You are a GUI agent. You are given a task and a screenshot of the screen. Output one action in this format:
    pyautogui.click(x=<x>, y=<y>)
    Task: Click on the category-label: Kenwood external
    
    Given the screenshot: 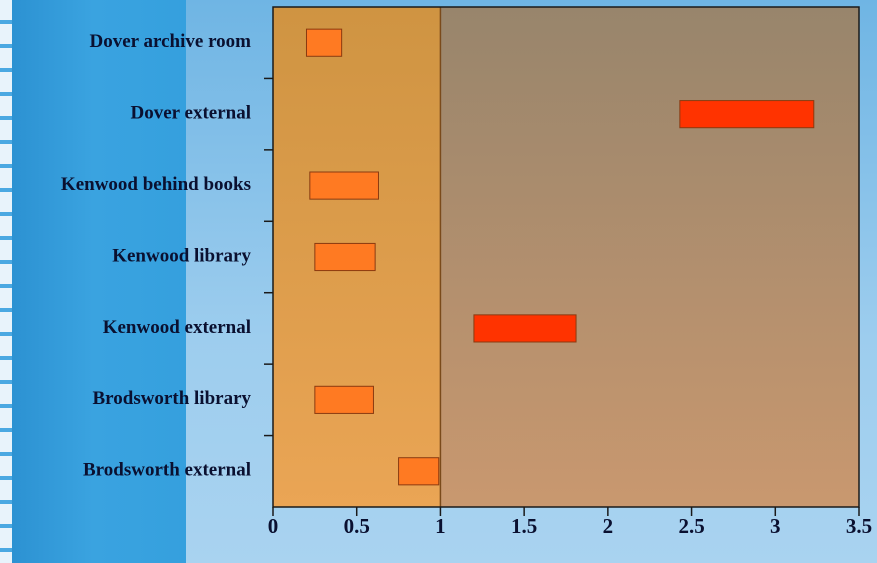 What is the action you would take?
    pyautogui.click(x=177, y=327)
    